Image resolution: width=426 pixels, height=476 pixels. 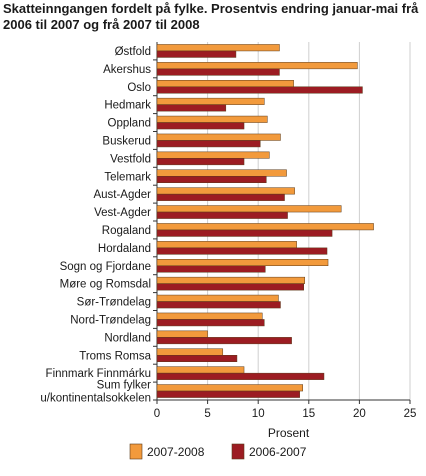 I want to click on category-label: Nordland, so click(x=127, y=338).